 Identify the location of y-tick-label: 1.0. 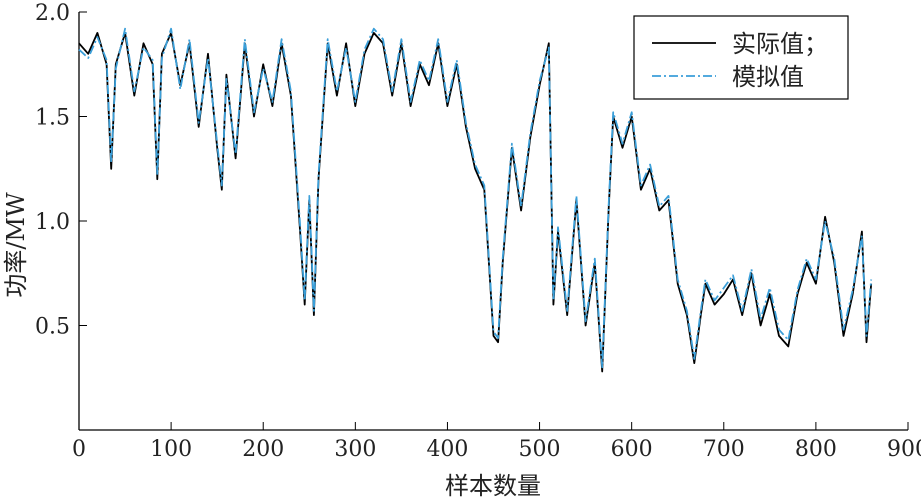
(52, 222).